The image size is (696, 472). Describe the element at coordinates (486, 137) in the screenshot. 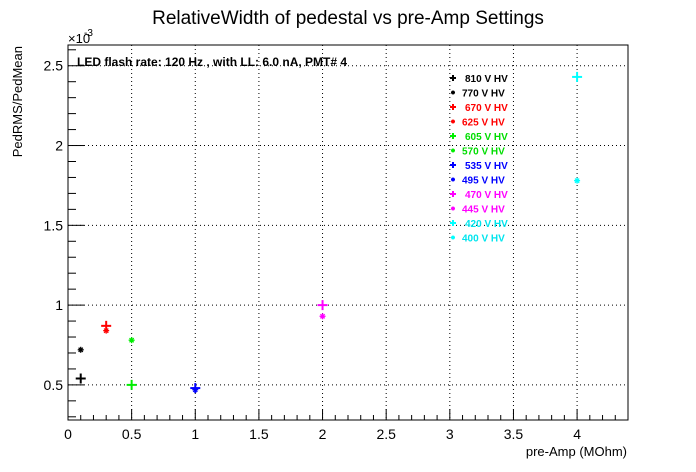

I see `legend-label: 605 V HV` at that location.